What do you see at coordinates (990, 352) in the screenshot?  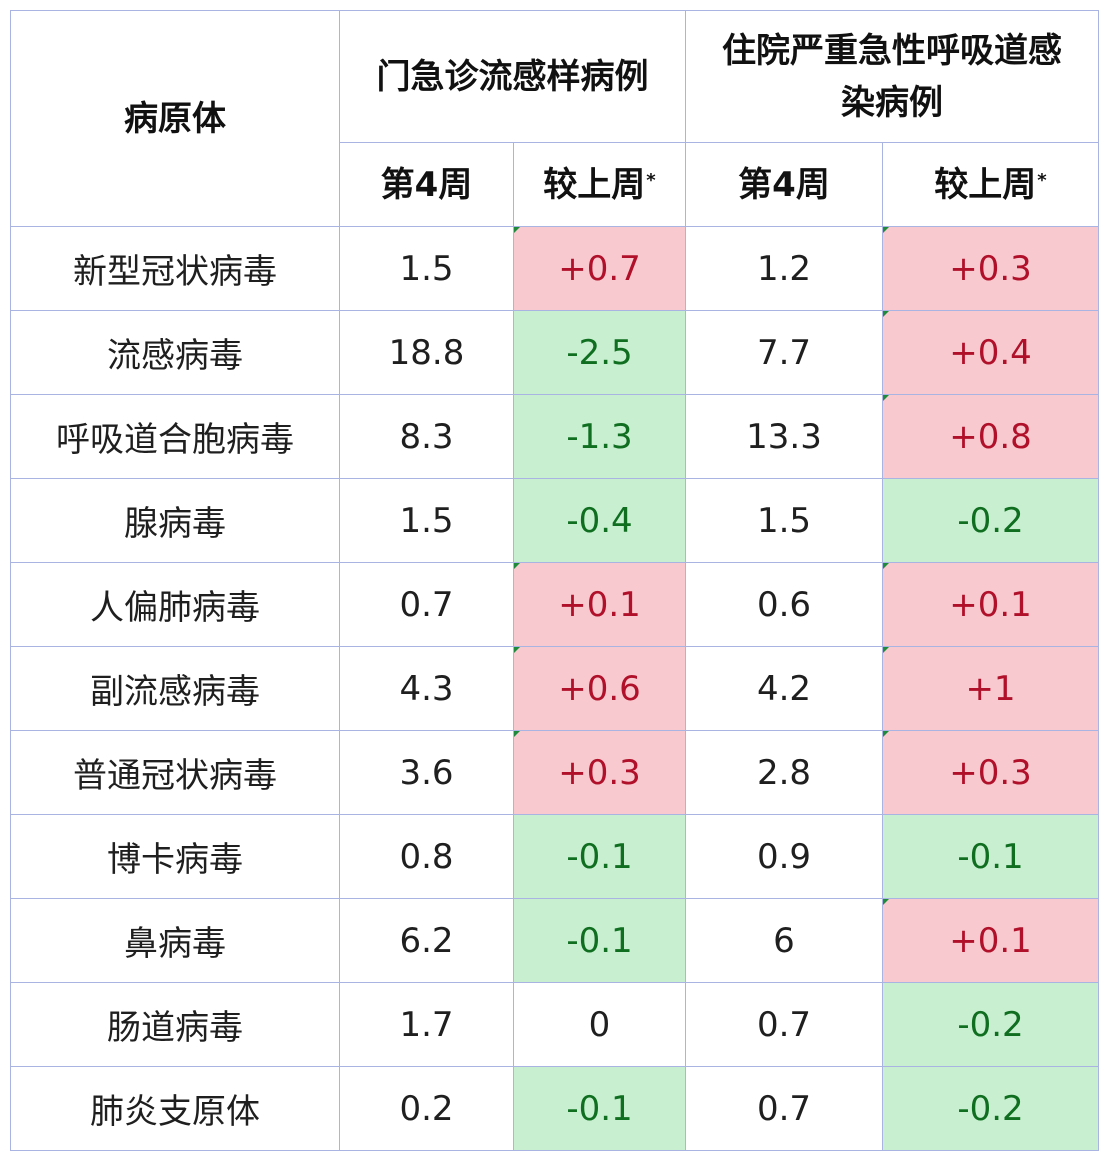 I see `inpatient-change-value: +0.4` at bounding box center [990, 352].